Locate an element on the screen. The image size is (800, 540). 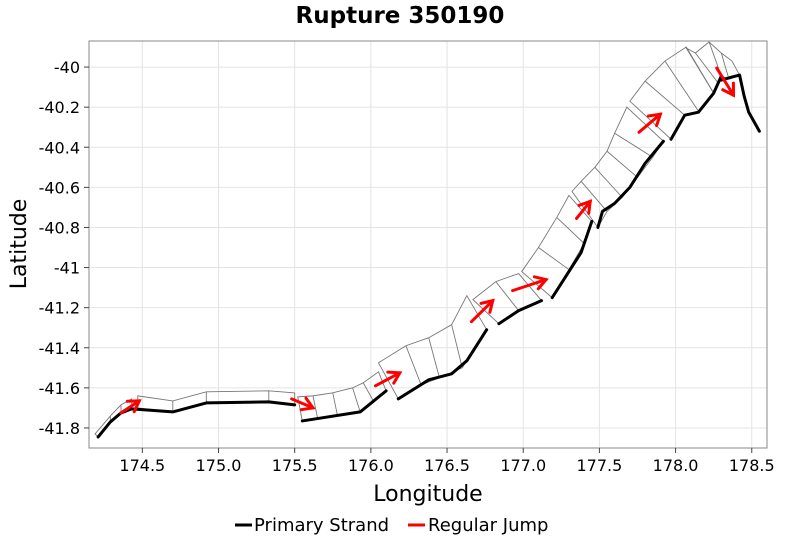
legend-label-regular-jump: Regular Jump is located at coordinates (488, 525).